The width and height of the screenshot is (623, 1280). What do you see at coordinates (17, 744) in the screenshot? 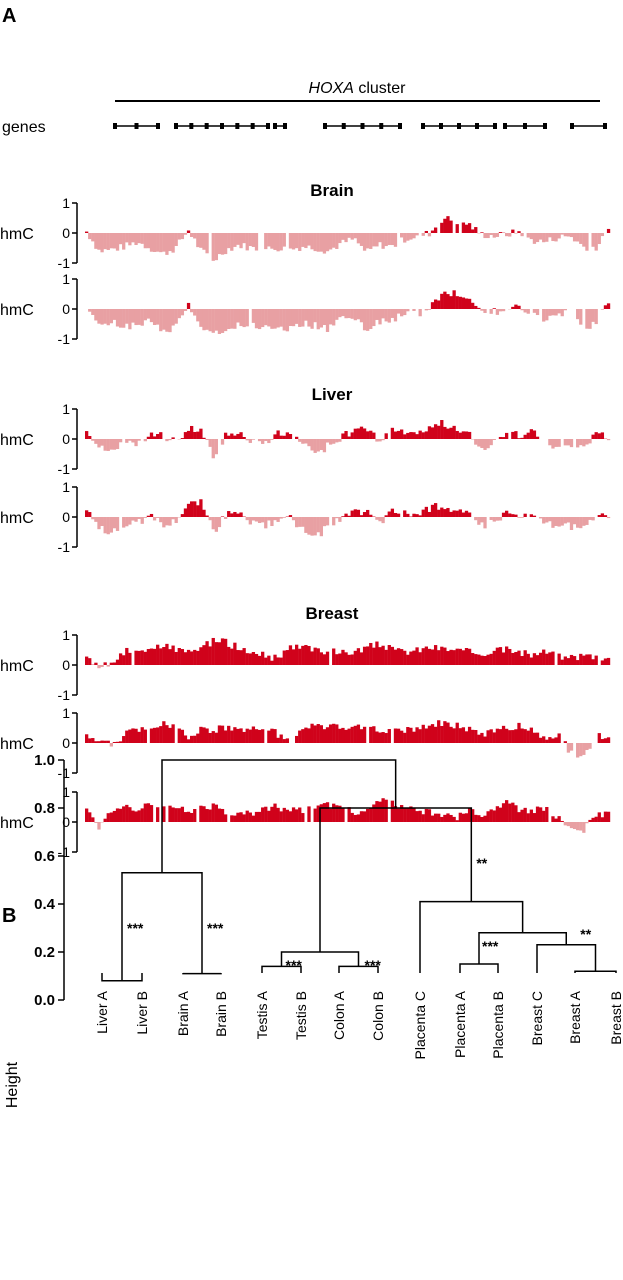
I see `track-ylabel: hmC` at bounding box center [17, 744].